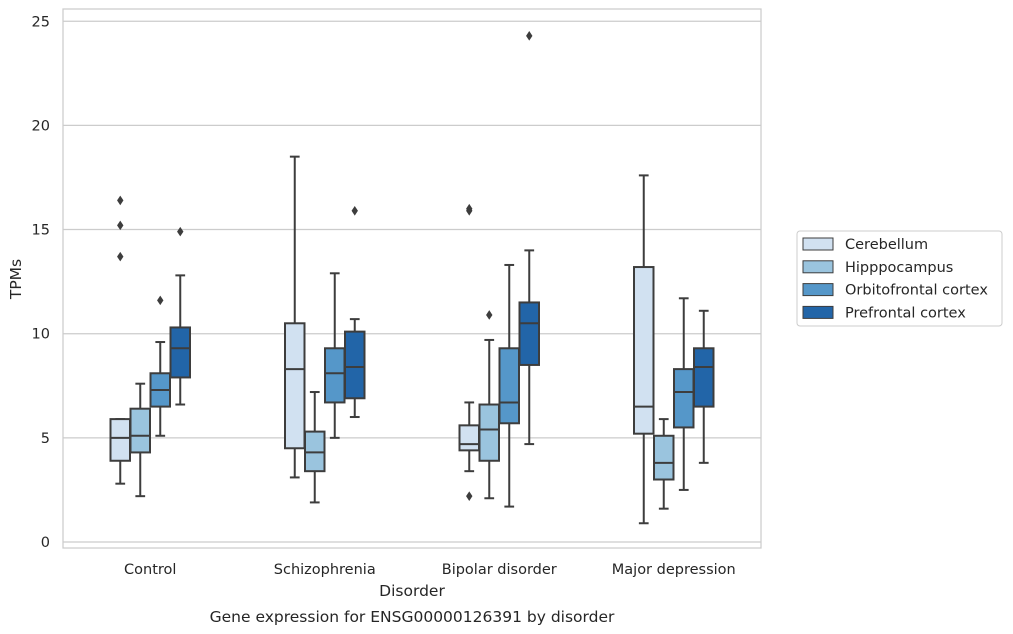 Image resolution: width=1013 pixels, height=634 pixels. Describe the element at coordinates (45, 439) in the screenshot. I see `y-tick-label: 5` at that location.